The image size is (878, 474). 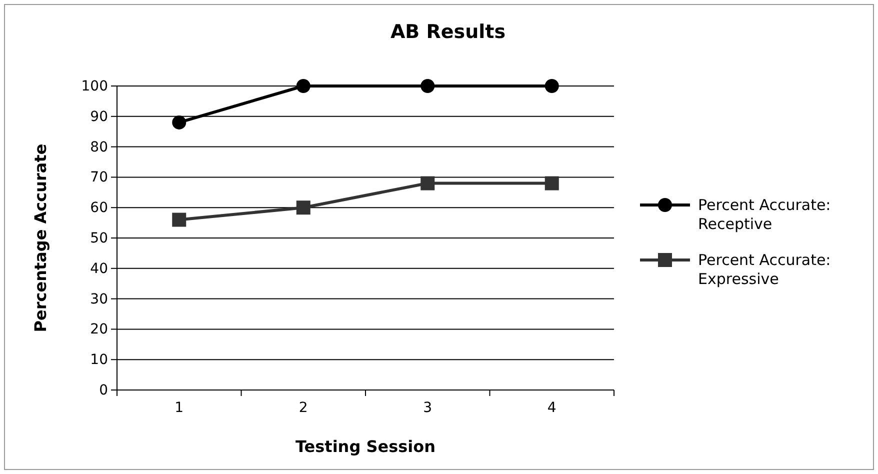 I want to click on y-tick-label: 0, so click(x=103, y=390).